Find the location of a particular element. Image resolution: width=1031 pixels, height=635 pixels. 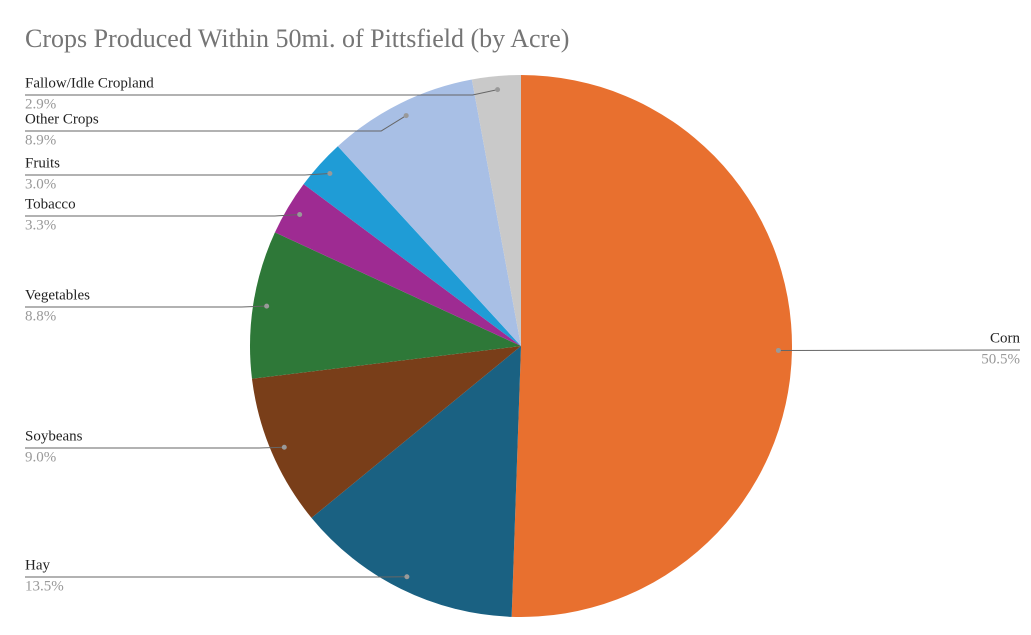

slice-label: Other Crops is located at coordinates (62, 119).